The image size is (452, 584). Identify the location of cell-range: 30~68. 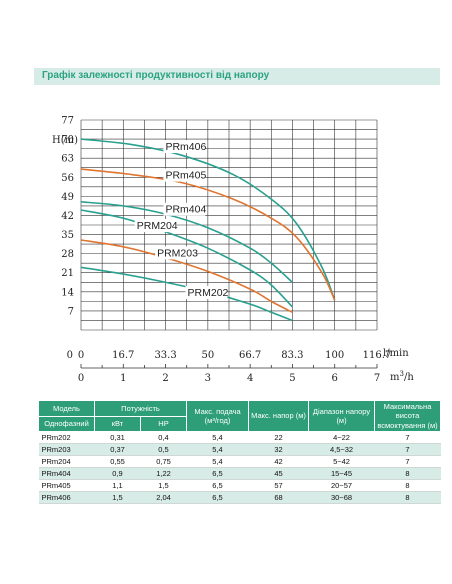
(341, 498).